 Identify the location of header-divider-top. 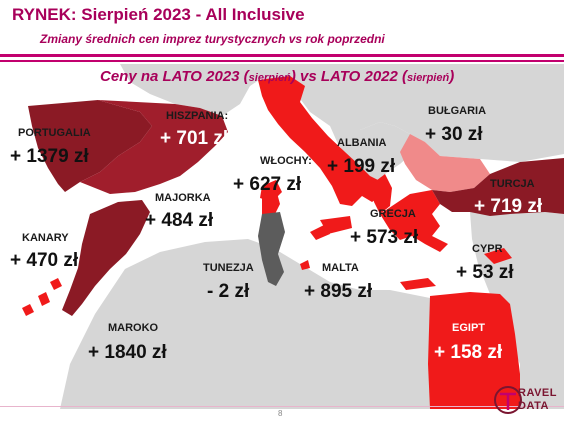
(282, 55).